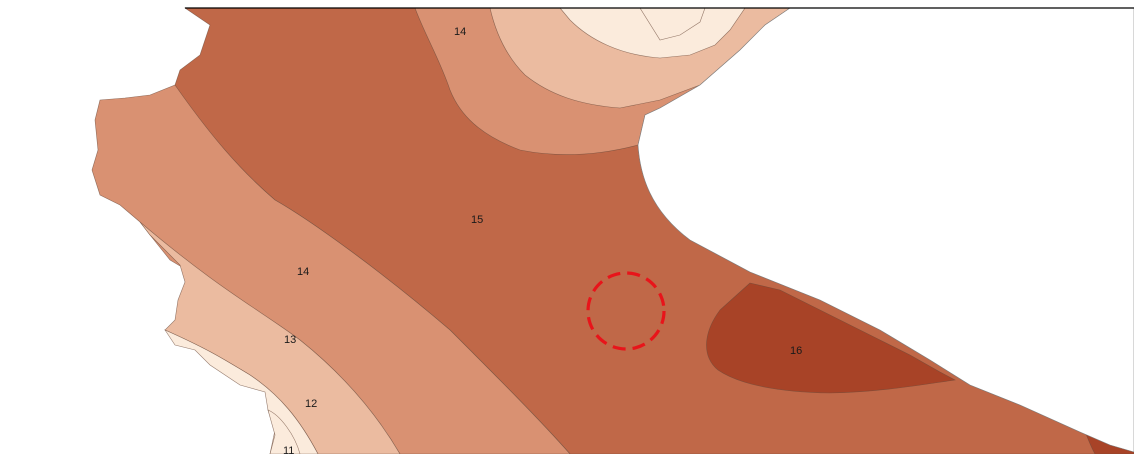  I want to click on label-11: 11, so click(288, 449).